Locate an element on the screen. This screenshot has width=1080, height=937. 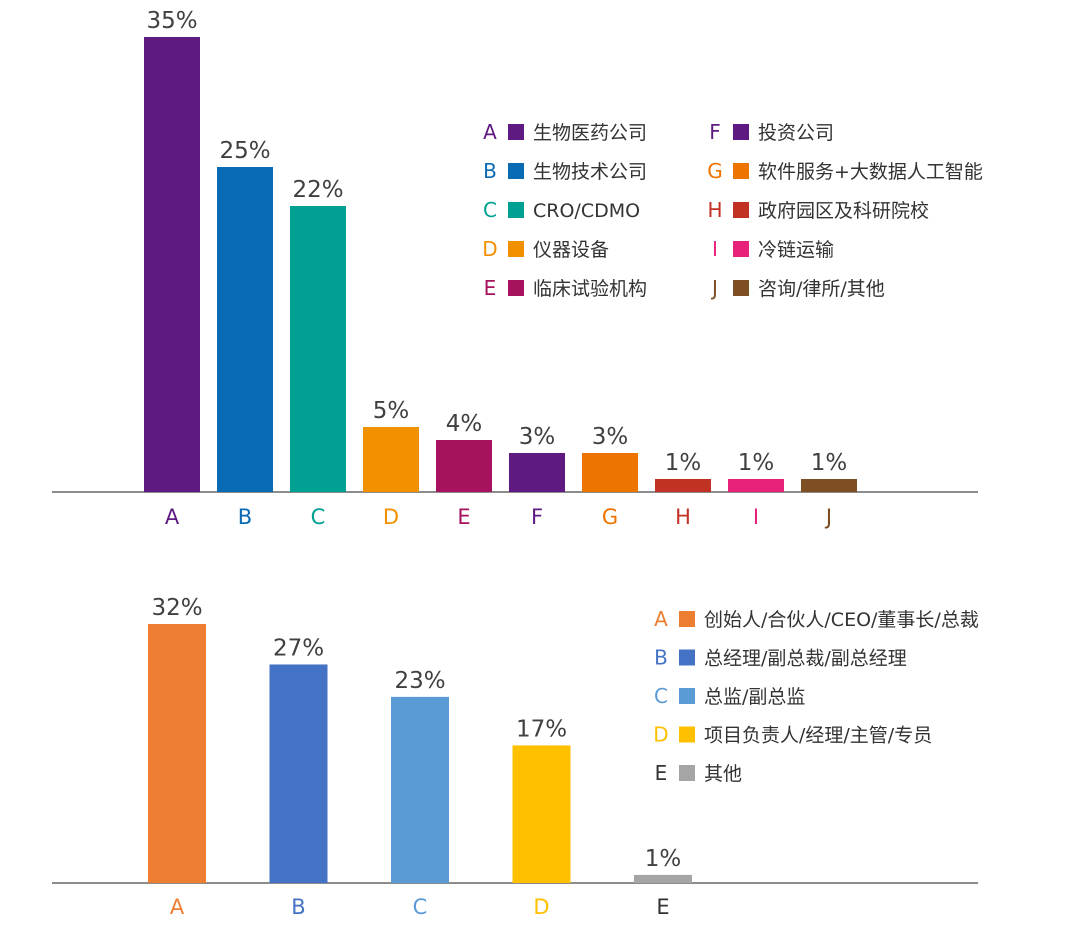
c1-category-label-c: C is located at coordinates (318, 517).